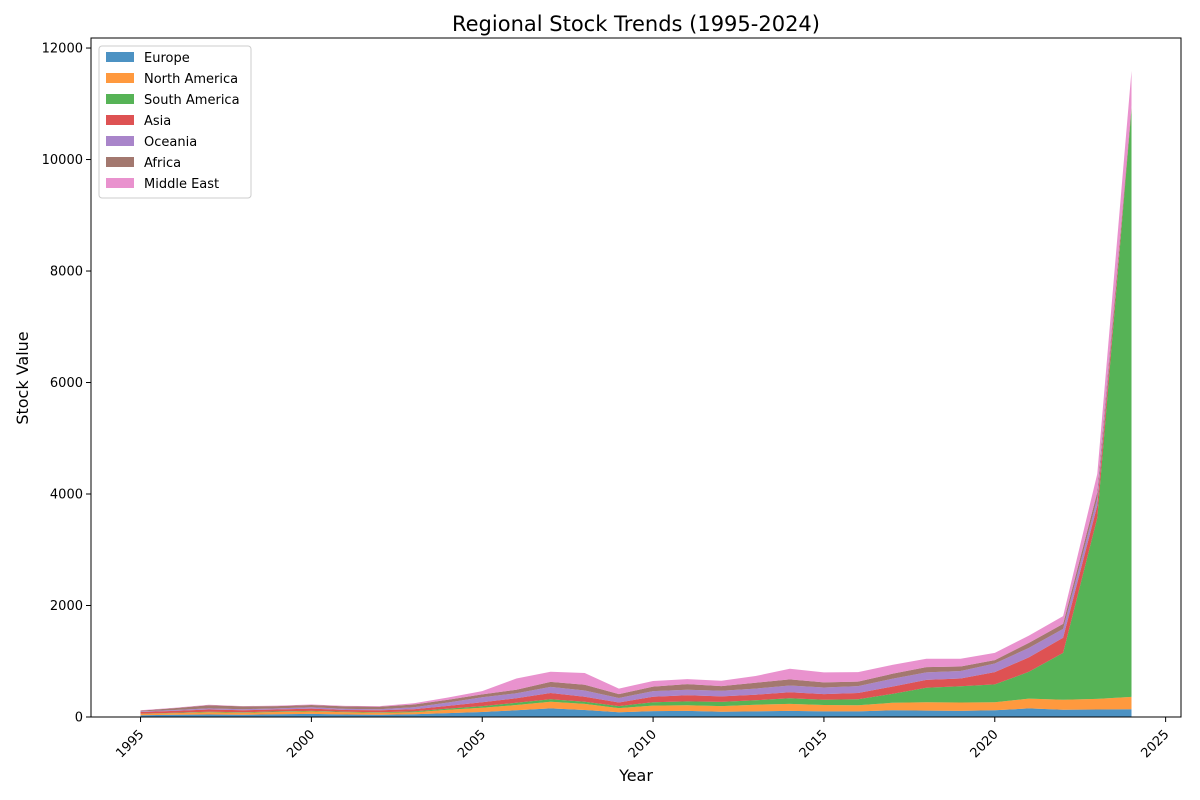  Describe the element at coordinates (157, 121) in the screenshot. I see `legend-label-asia: Asia` at that location.